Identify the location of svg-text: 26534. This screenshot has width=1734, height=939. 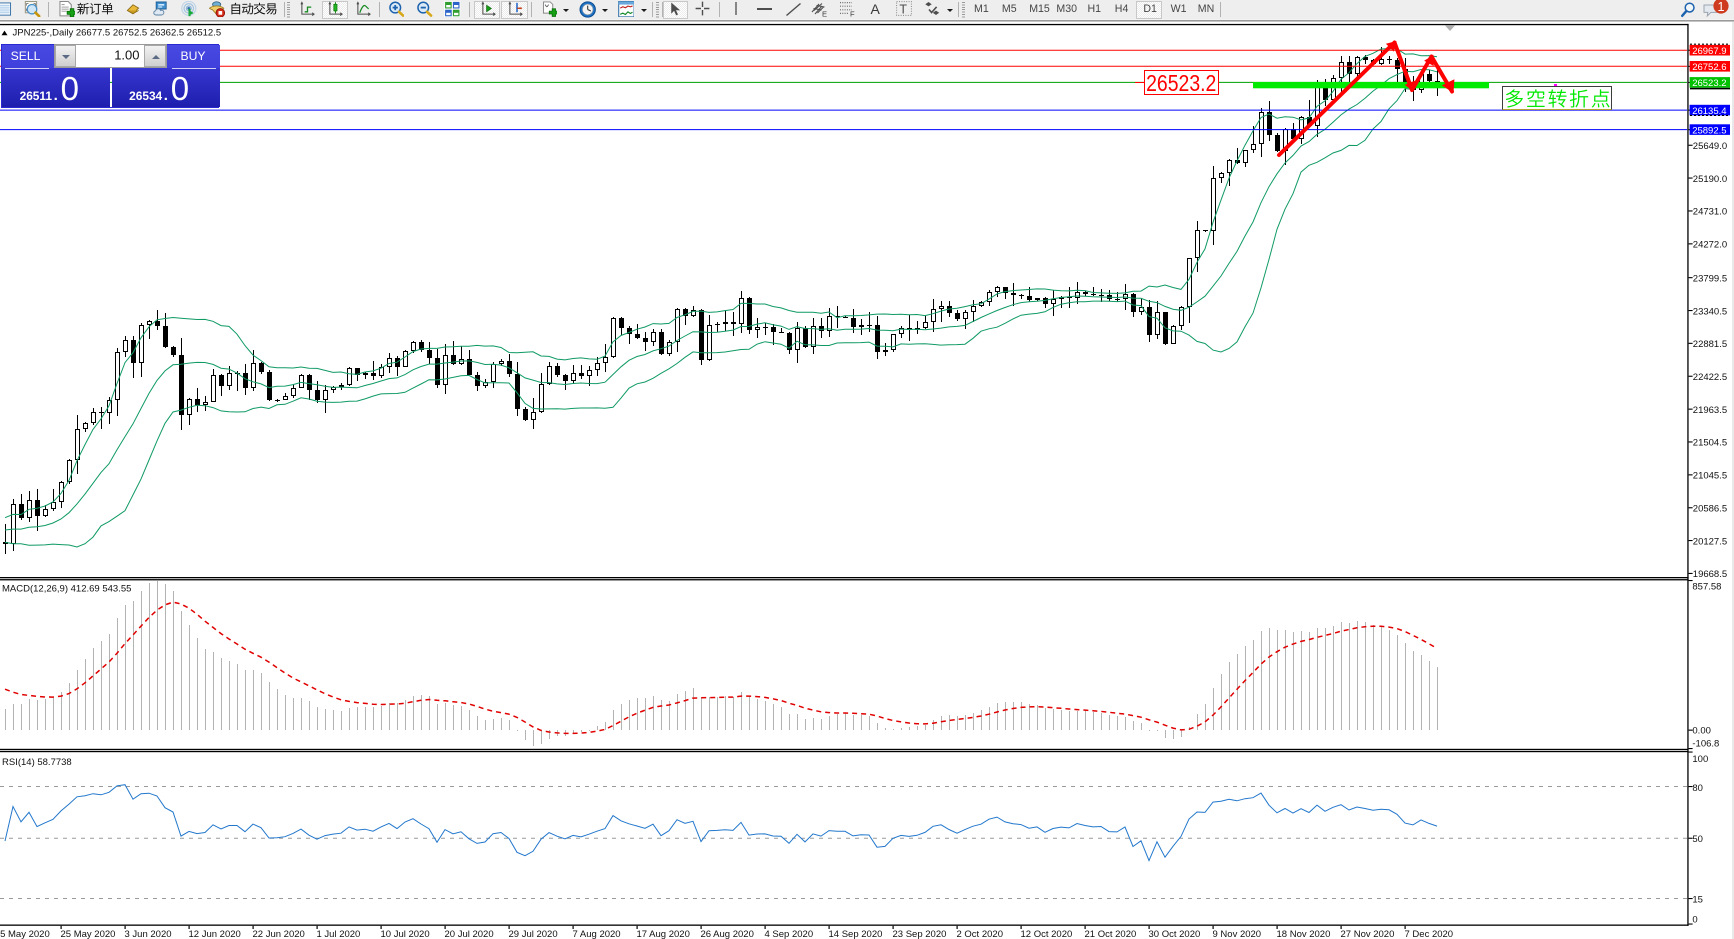
(145, 96).